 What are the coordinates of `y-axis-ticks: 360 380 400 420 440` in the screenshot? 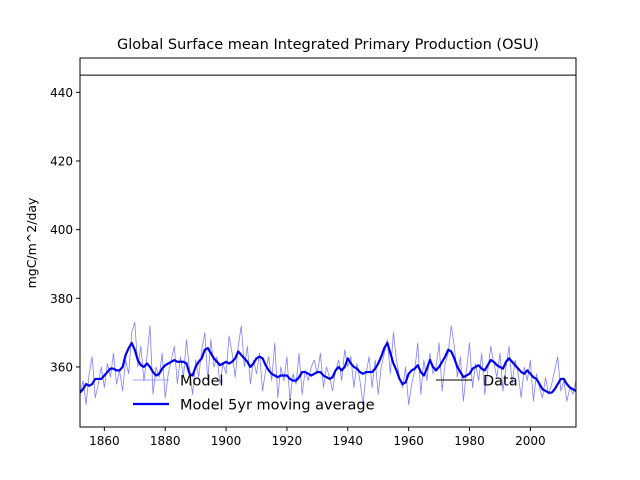 It's located at (65, 230).